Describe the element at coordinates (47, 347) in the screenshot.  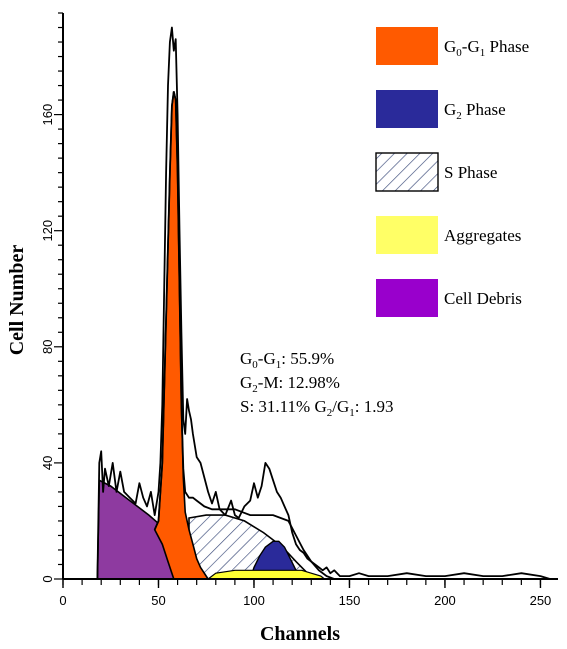
I see `y-tick-label: 80` at that location.